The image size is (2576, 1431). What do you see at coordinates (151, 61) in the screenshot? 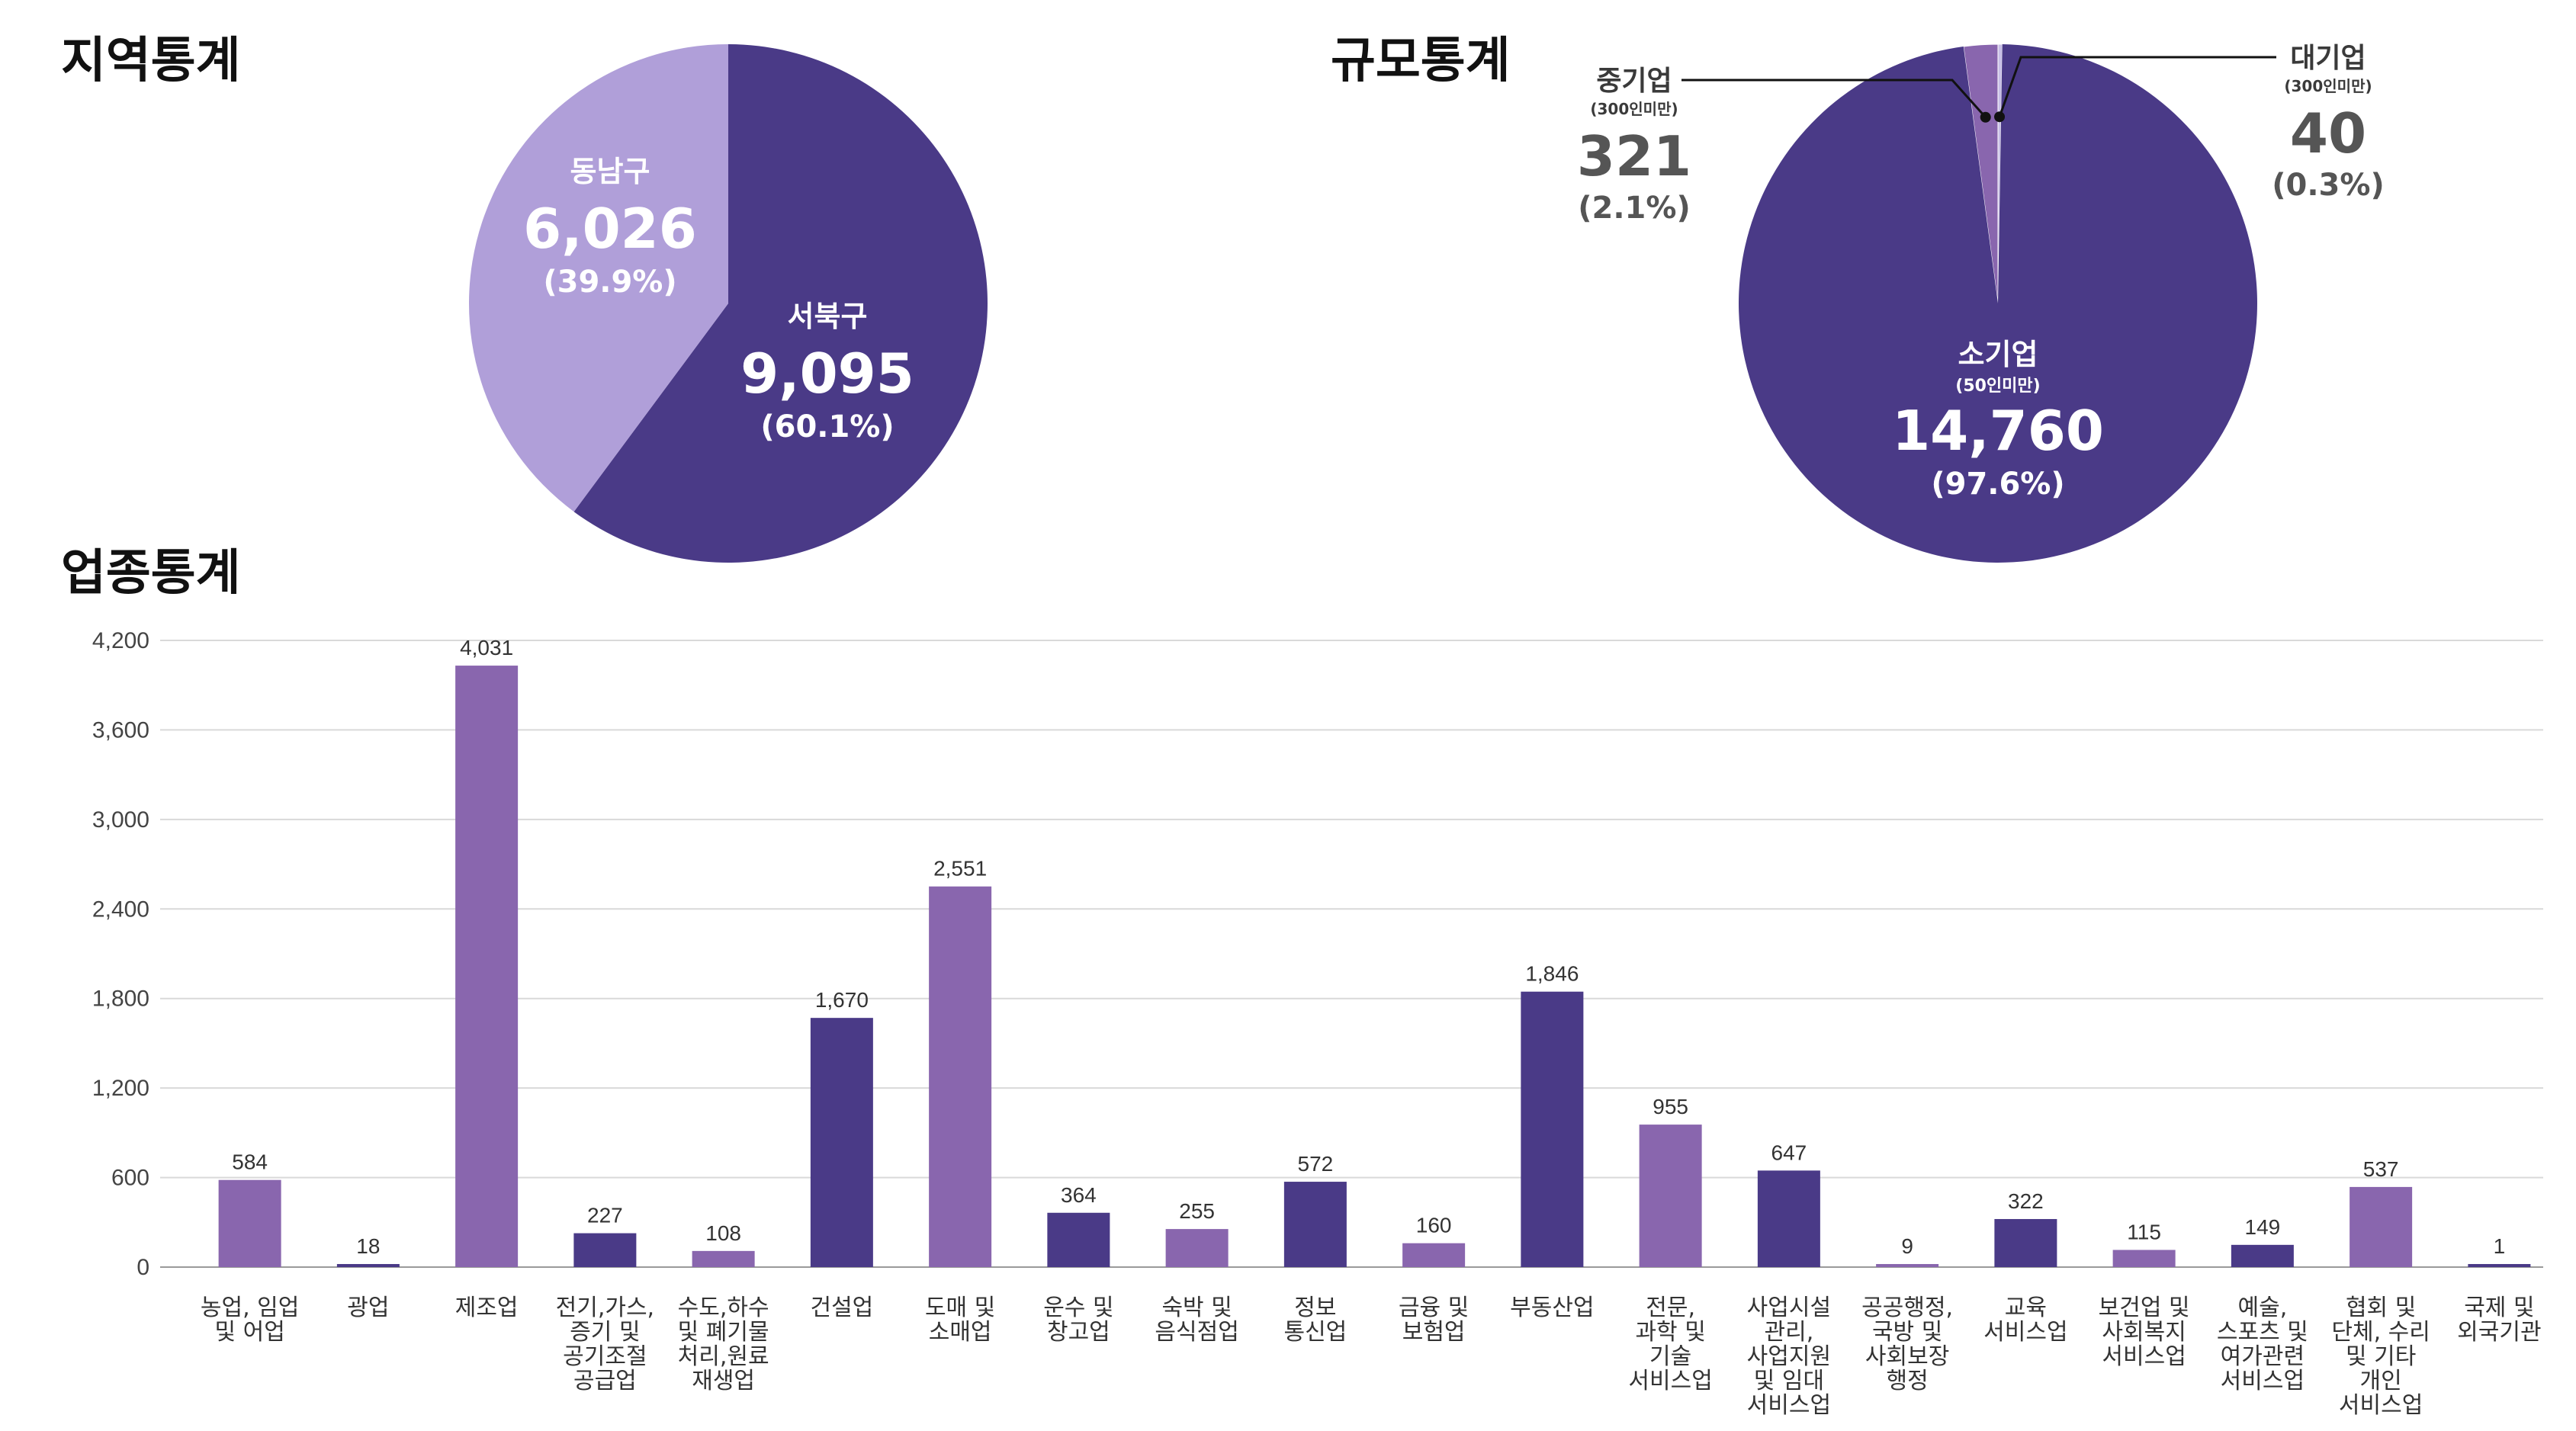
I see `region-stats-title: 지역통계` at bounding box center [151, 61].